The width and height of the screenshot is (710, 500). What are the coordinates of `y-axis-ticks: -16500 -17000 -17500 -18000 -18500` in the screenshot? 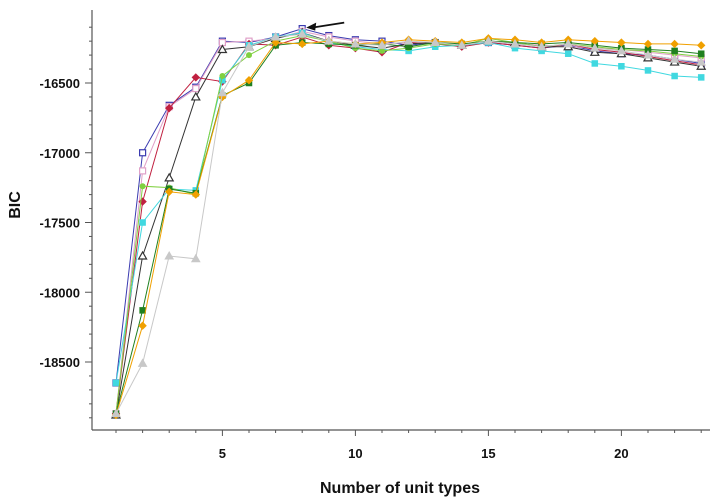 It's located at (66, 222).